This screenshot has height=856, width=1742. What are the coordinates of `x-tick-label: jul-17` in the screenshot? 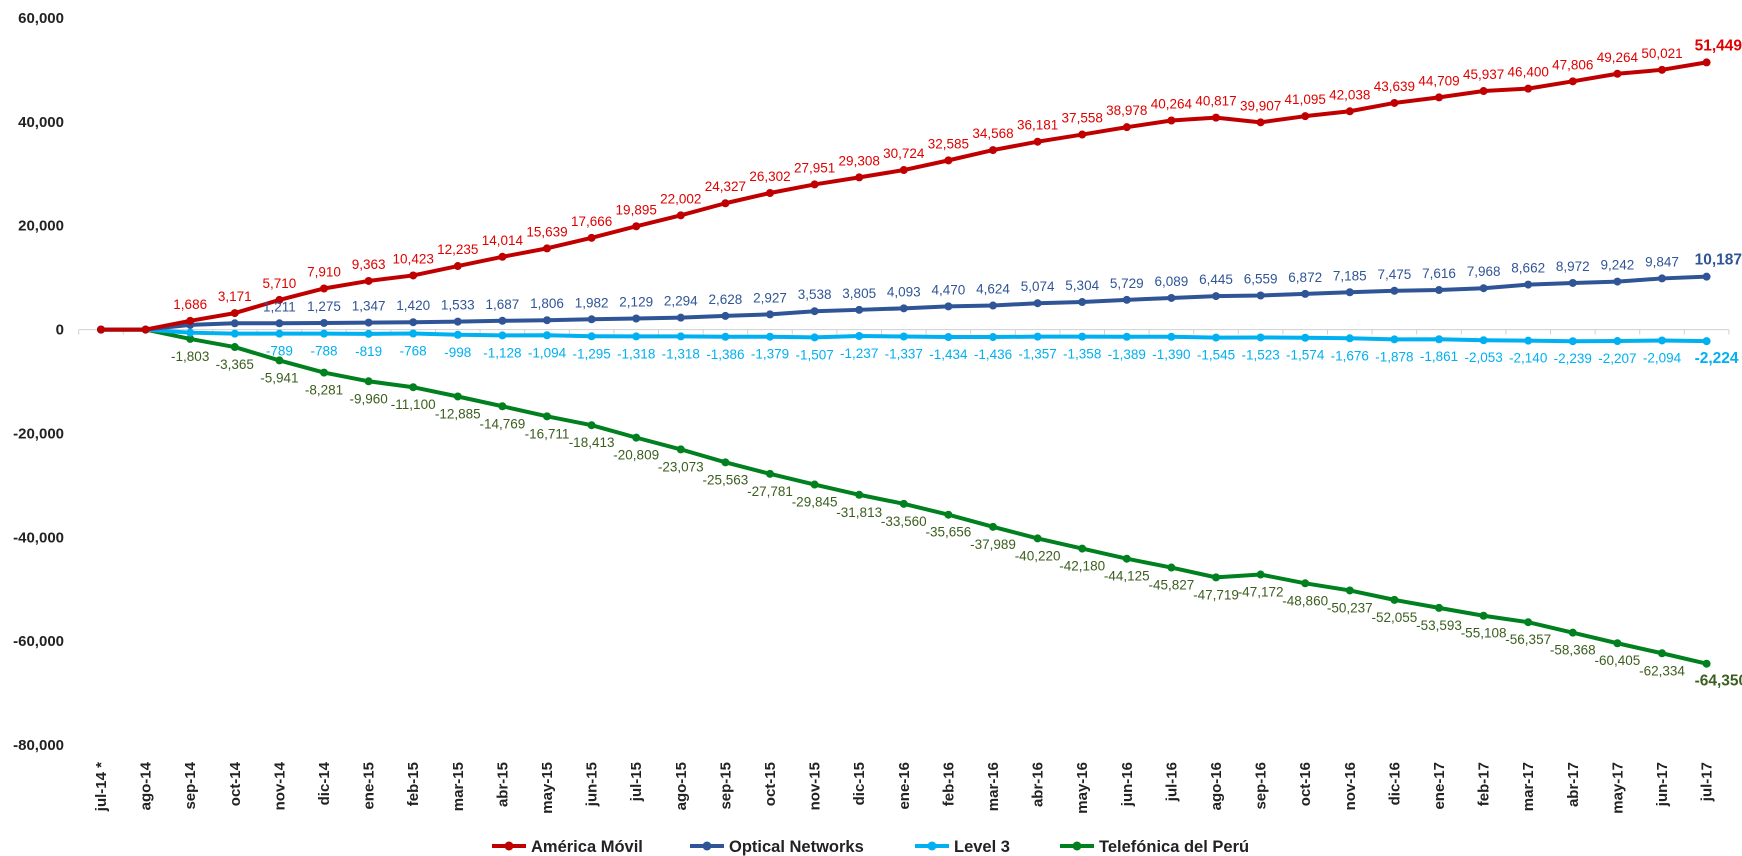 It's located at (1707, 782).